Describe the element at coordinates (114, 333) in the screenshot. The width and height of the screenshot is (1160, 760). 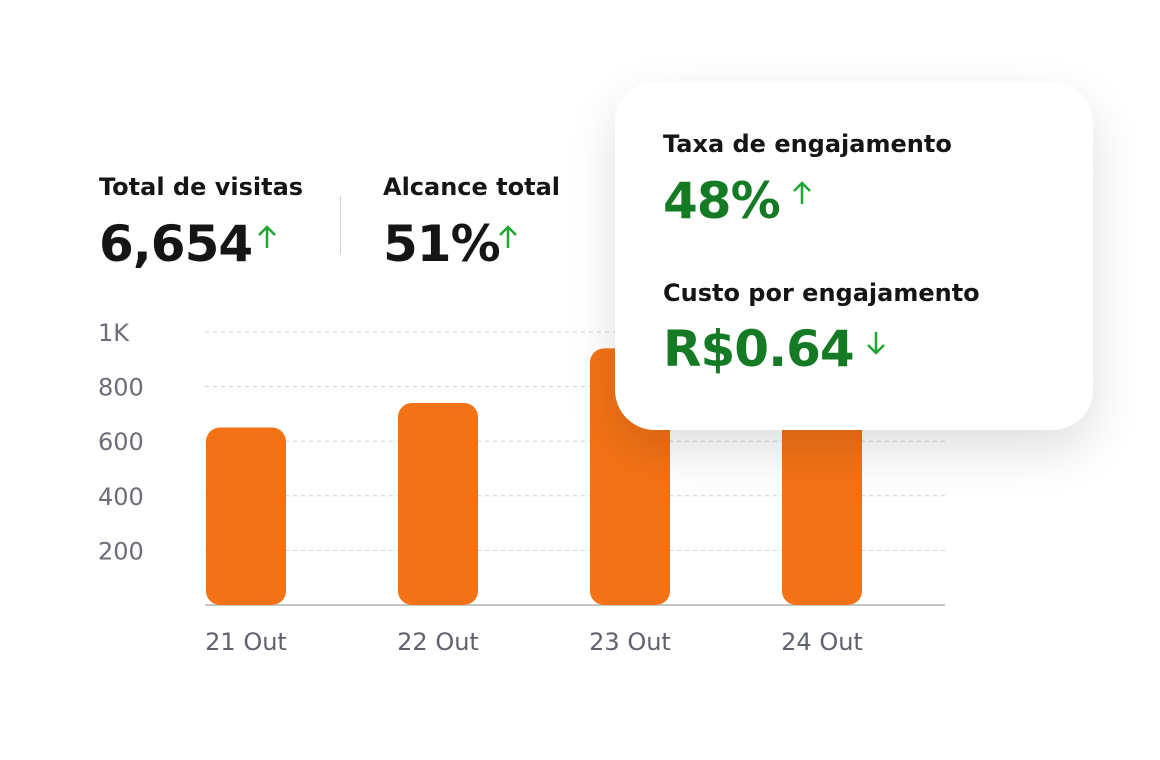
I see `y-tick-label: 1K` at that location.